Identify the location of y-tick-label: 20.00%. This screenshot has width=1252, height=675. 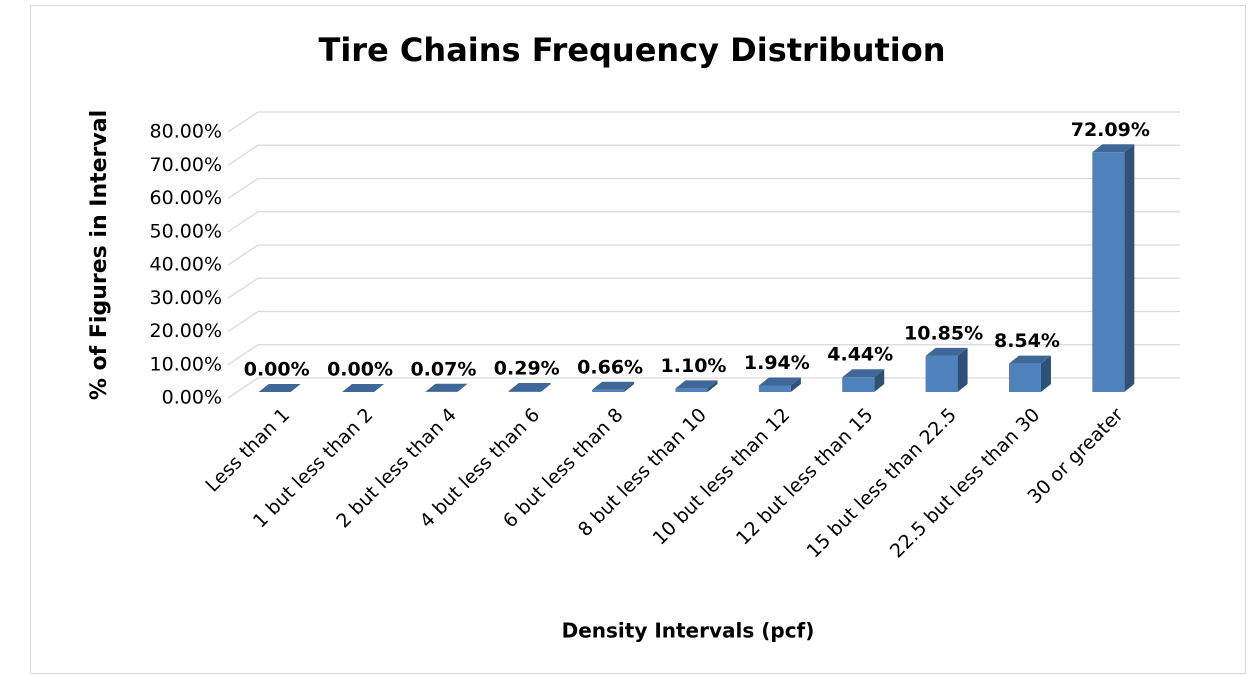
(186, 331).